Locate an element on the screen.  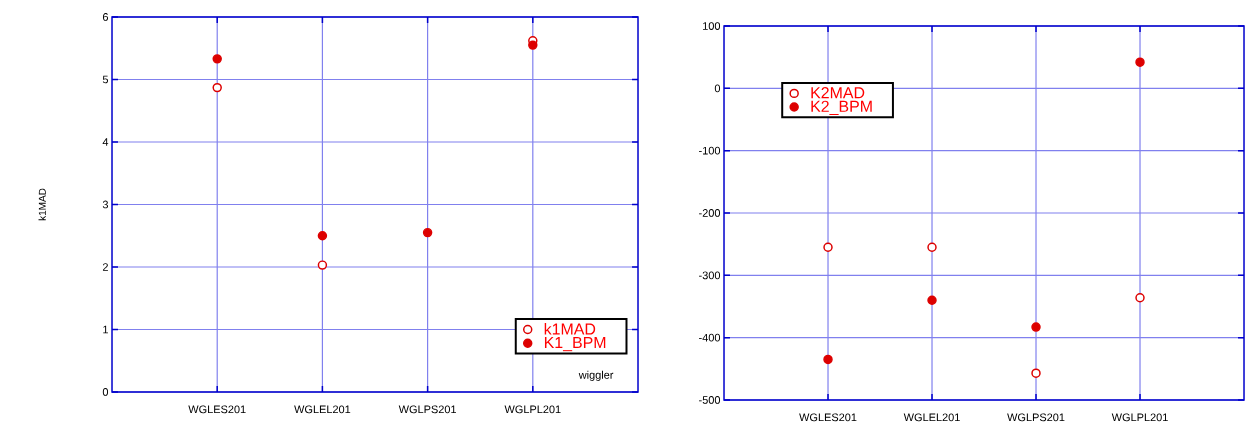
y-tick-label: 1 is located at coordinates (105, 329).